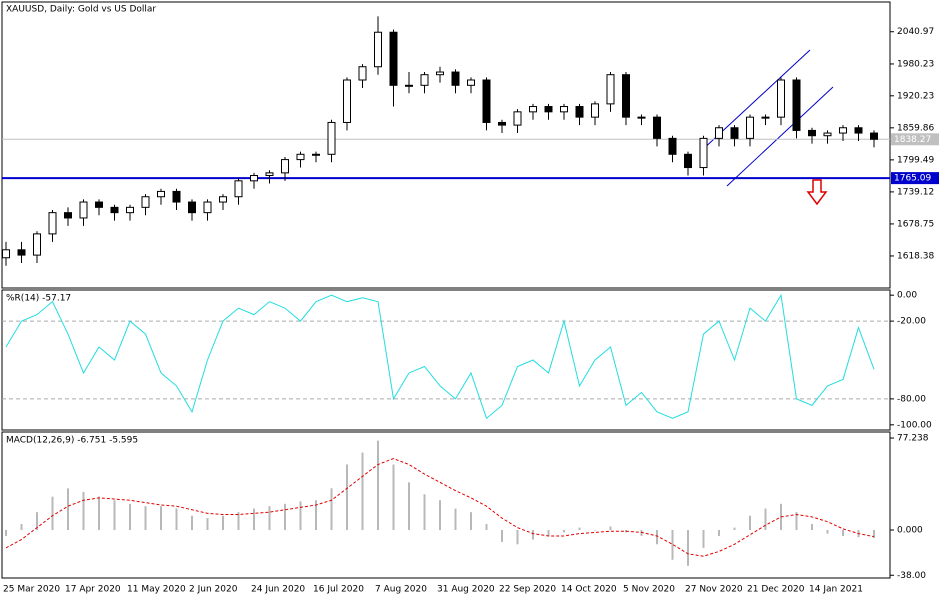 Image resolution: width=950 pixels, height=604 pixels. Describe the element at coordinates (915, 96) in the screenshot. I see `y-tick-label: 1920.23` at that location.